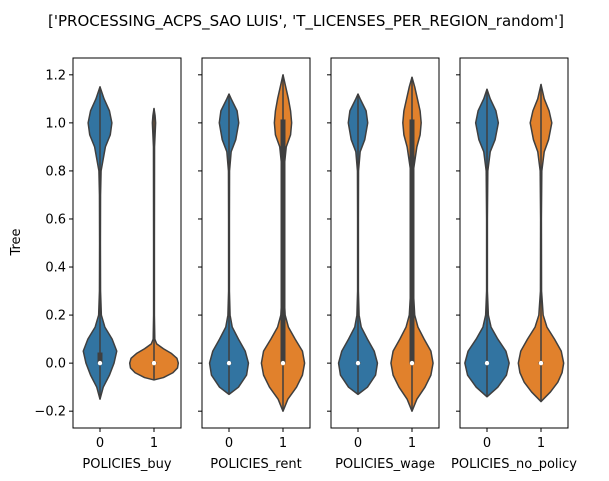 The height and width of the screenshot is (481, 609). What do you see at coordinates (55, 75) in the screenshot?
I see `y-tick-label: 1.2` at bounding box center [55, 75].